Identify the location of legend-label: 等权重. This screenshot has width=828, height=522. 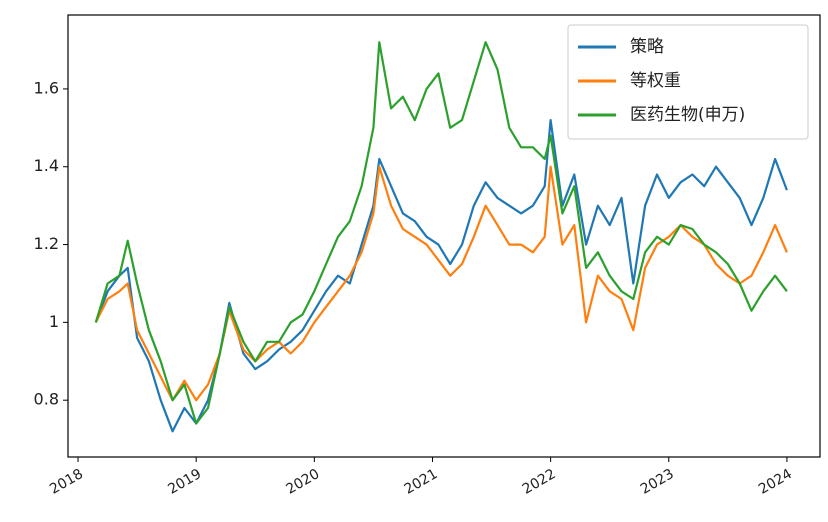
(655, 81).